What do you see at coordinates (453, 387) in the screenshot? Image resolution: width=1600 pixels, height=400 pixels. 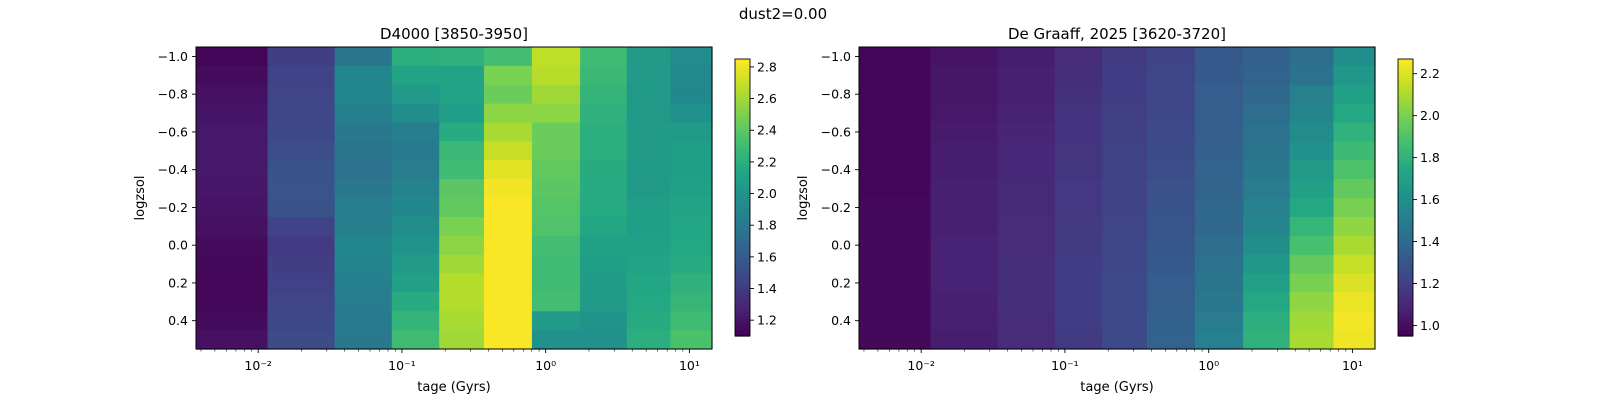 I see `x-axis-label: tage (Gyrs)` at bounding box center [453, 387].